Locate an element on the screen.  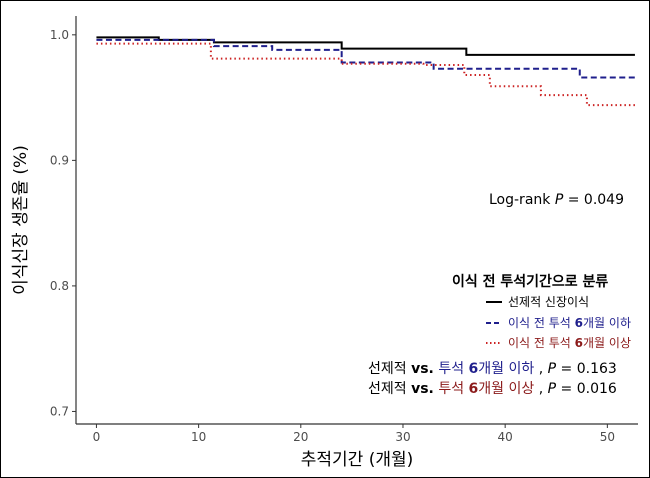
legend-title: 이식 전 투석기간으로 분류 is located at coordinates (530, 281).